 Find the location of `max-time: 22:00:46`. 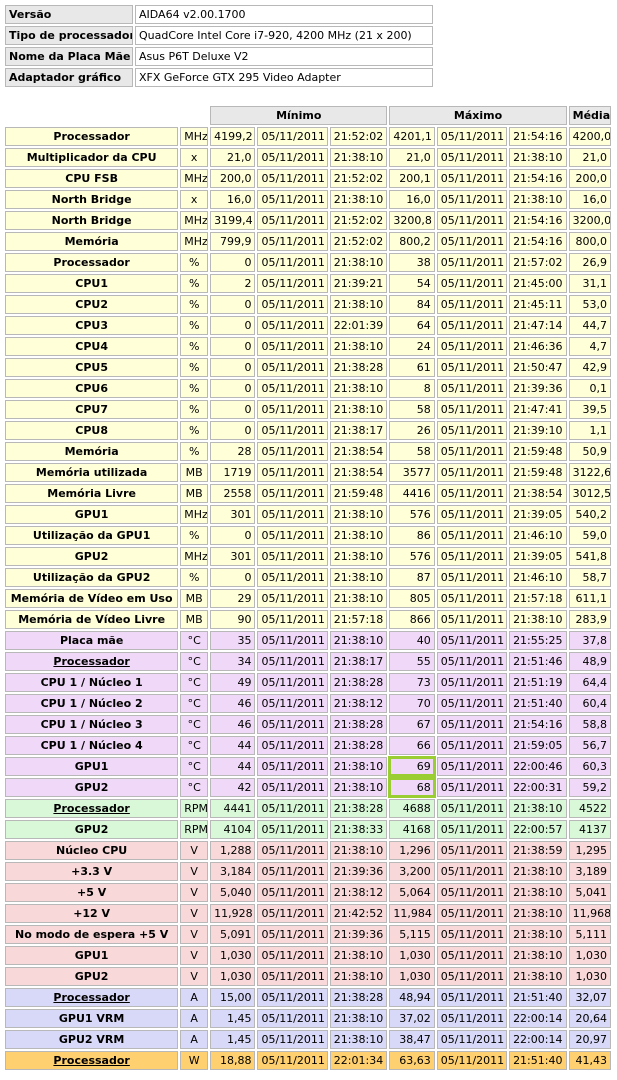

max-time: 22:00:46 is located at coordinates (537, 766).